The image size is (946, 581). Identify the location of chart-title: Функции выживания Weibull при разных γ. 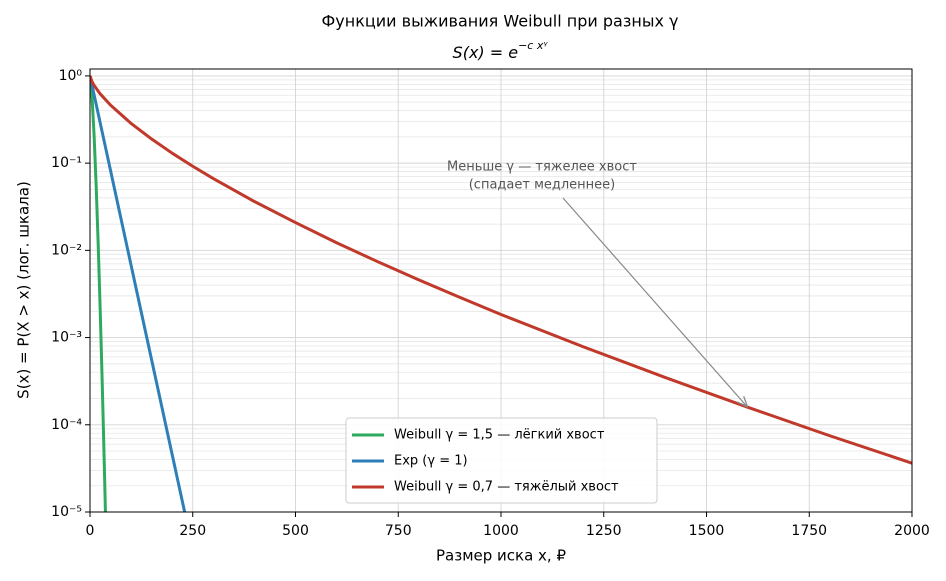
(500, 21).